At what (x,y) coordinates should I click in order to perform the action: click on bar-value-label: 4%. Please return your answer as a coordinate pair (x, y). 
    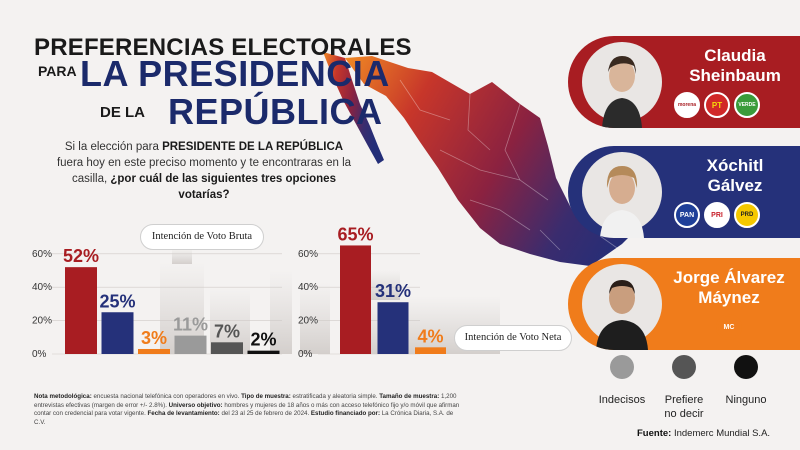
    Looking at the image, I should click on (430, 336).